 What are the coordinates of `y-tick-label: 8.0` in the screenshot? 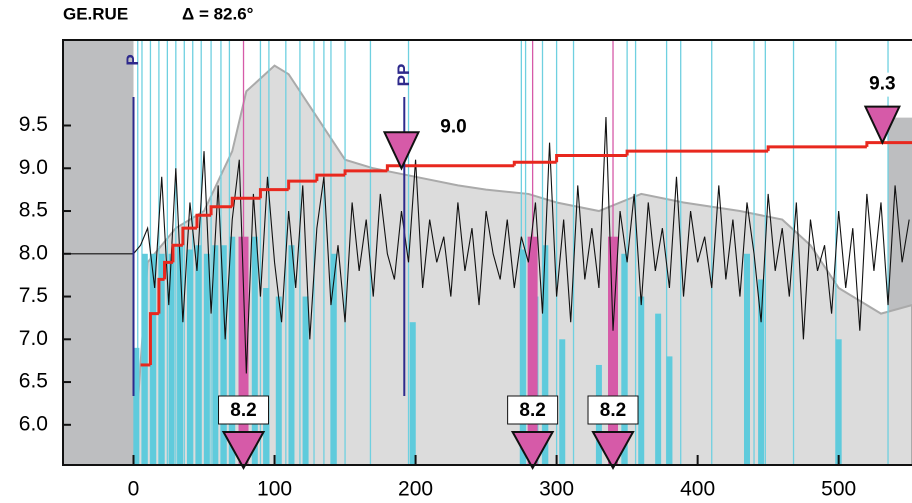 It's located at (33, 252).